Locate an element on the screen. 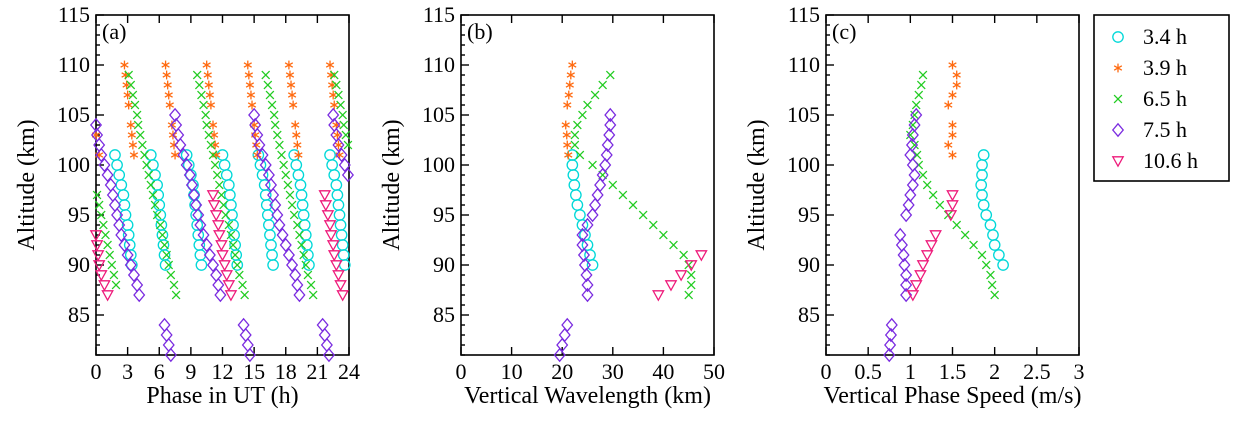 This screenshot has width=1235, height=423. x-tick-label: 50 is located at coordinates (714, 371).